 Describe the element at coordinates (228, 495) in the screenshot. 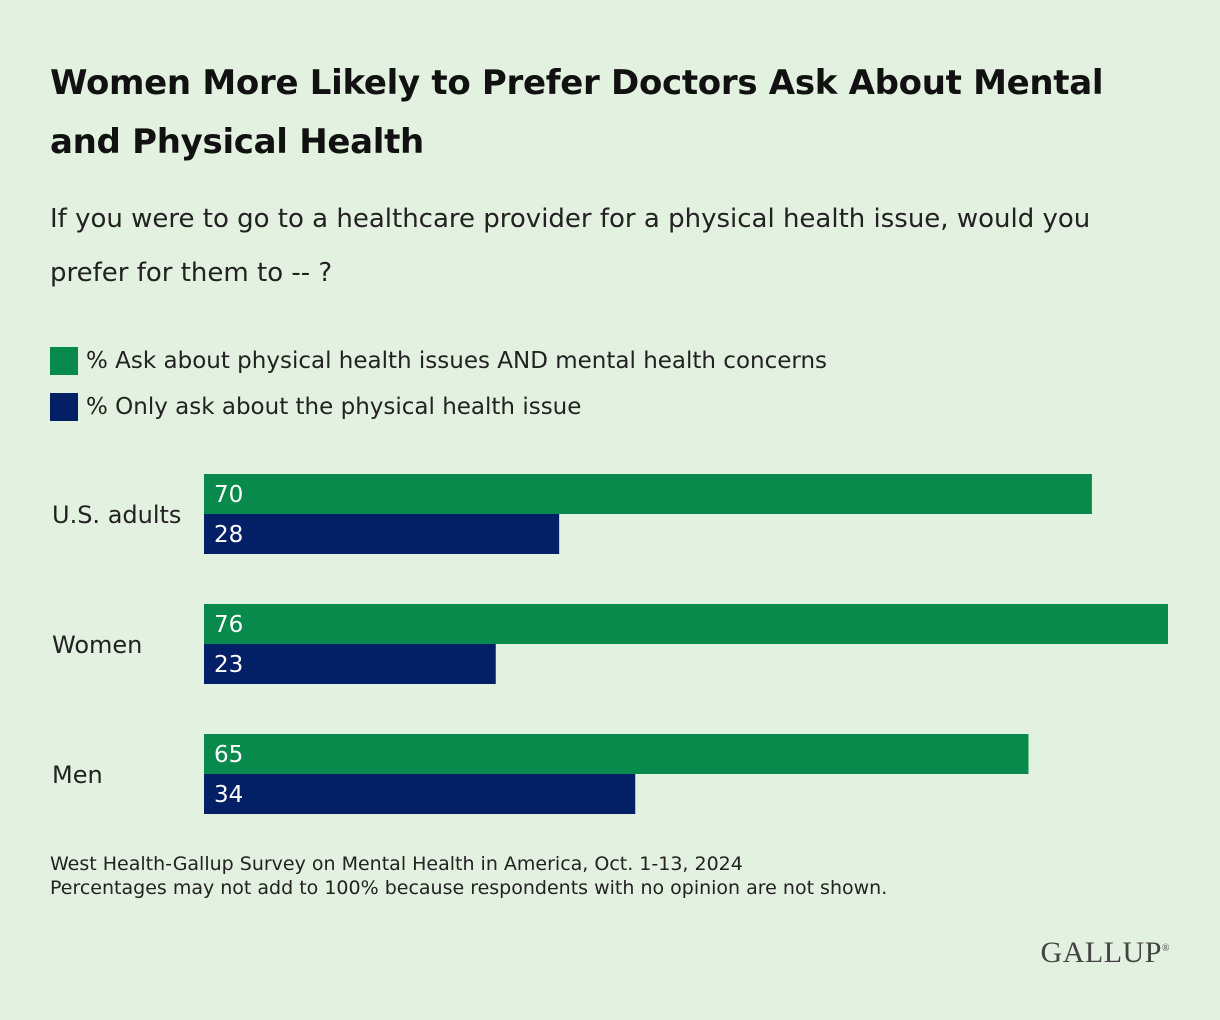

I see `data-label-u-s-adults-series-1: 70` at that location.